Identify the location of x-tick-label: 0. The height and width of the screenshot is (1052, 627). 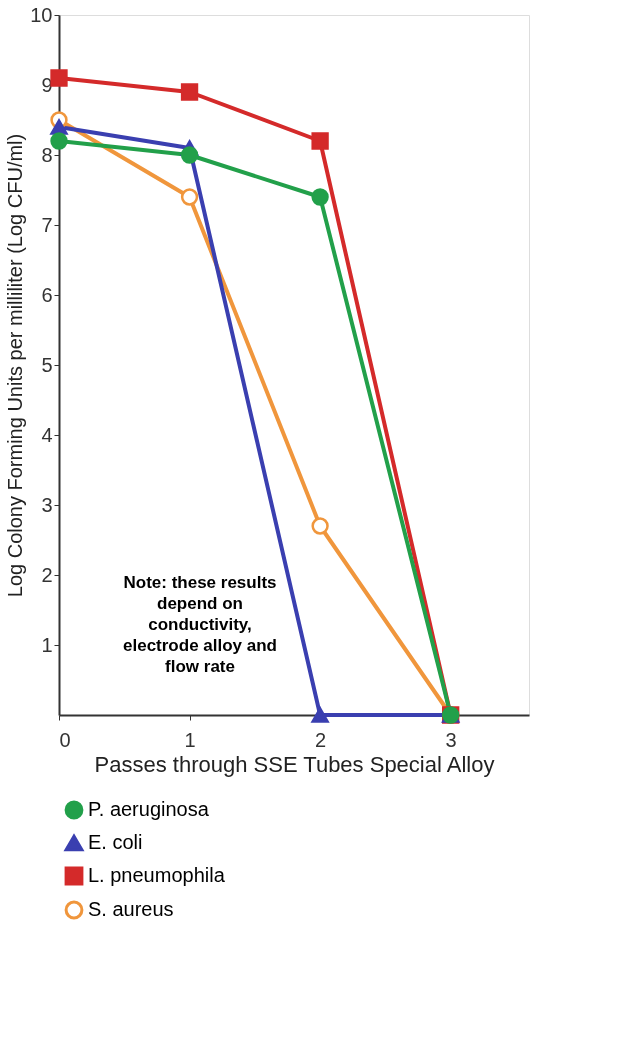
(65, 739).